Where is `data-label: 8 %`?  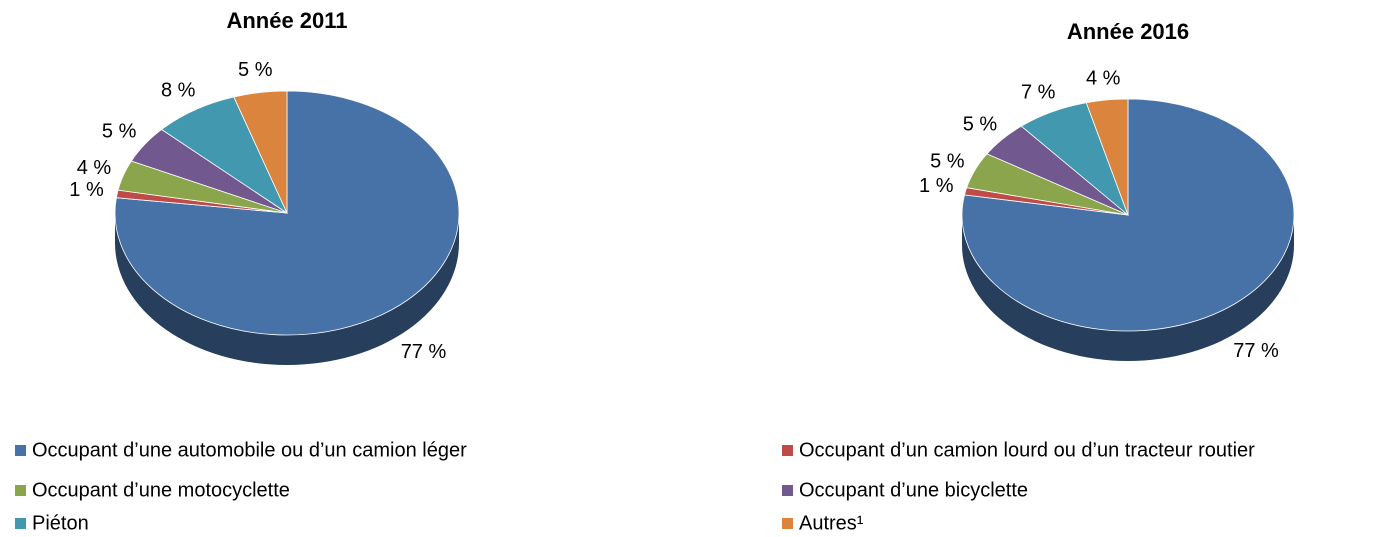 data-label: 8 % is located at coordinates (178, 91).